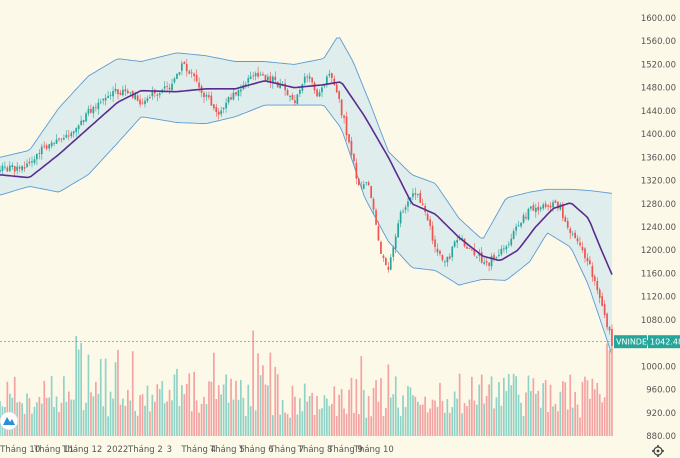 This screenshot has height=458, width=680. Describe the element at coordinates (658, 451) in the screenshot. I see `gear-icon` at that location.